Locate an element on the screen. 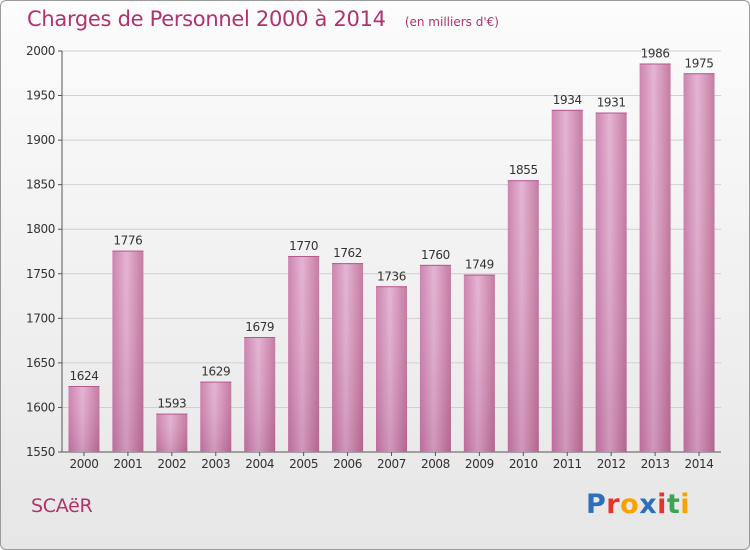  data-label: 1593 is located at coordinates (171, 404).